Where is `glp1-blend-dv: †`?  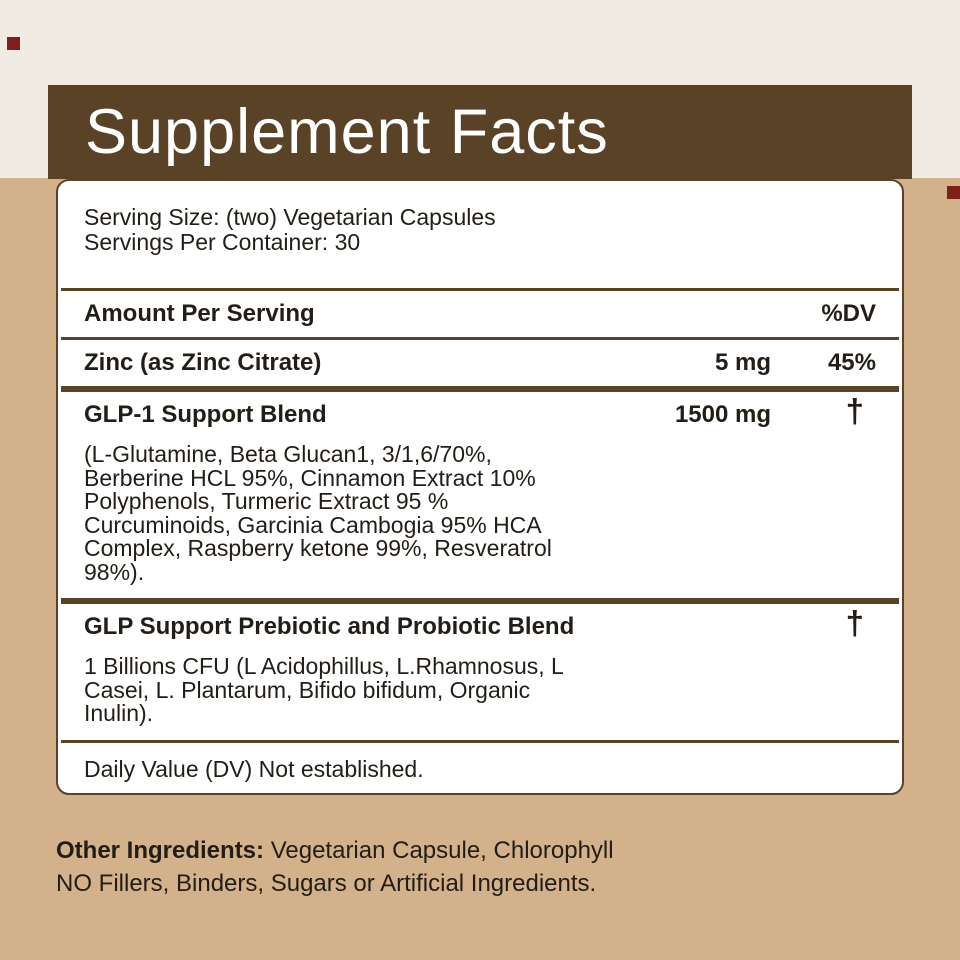
glp1-blend-dv: † is located at coordinates (823, 411).